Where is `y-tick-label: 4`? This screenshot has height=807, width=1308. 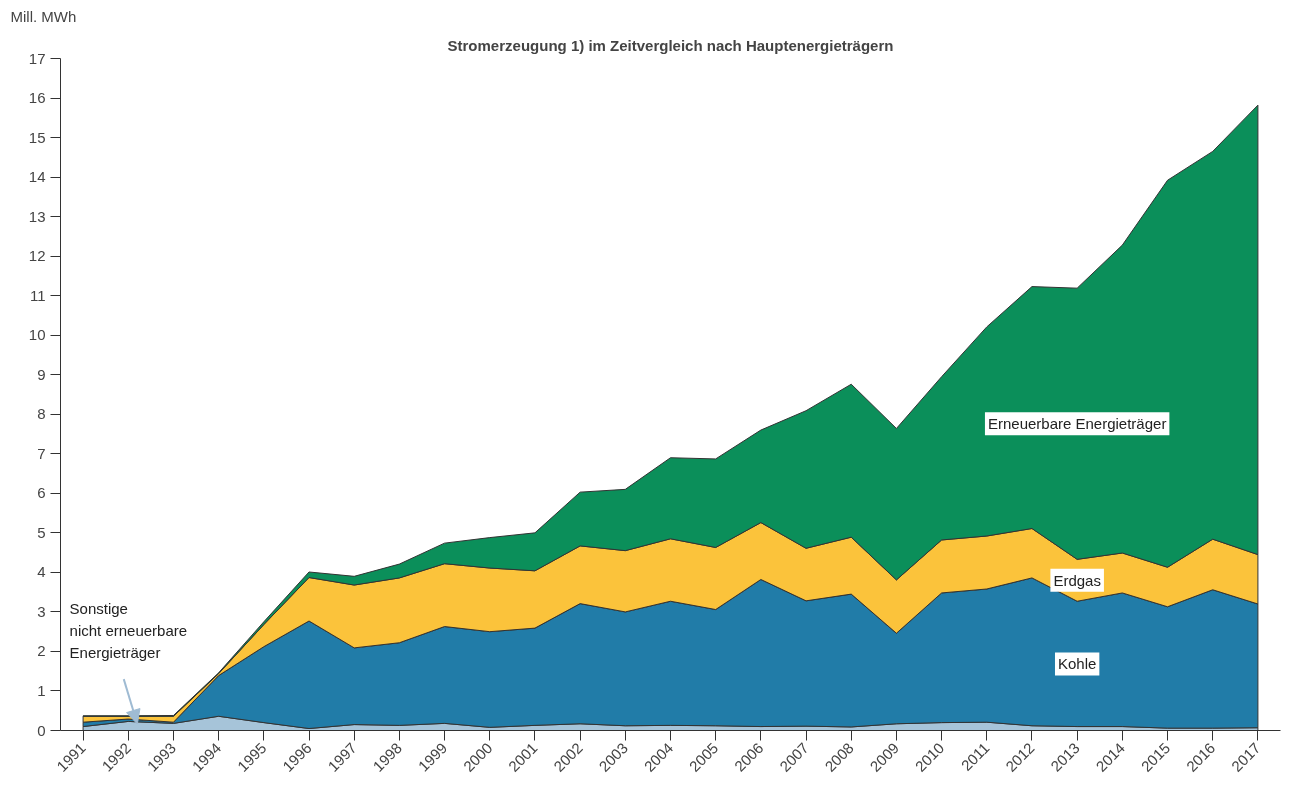
y-tick-label: 4 is located at coordinates (41, 572).